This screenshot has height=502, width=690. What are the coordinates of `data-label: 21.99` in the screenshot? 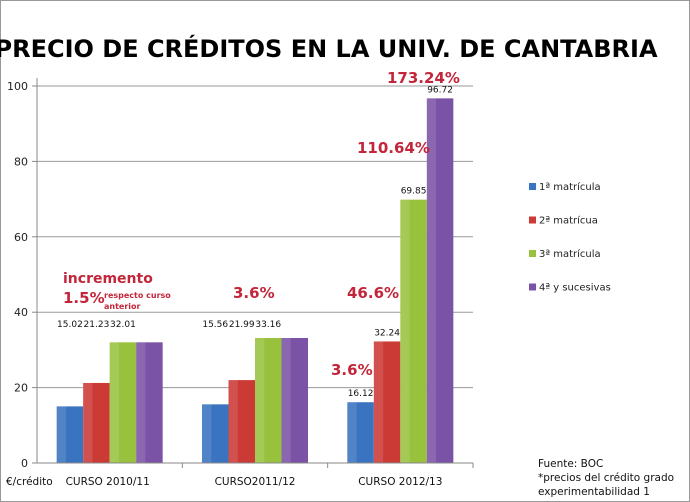 It's located at (242, 325).